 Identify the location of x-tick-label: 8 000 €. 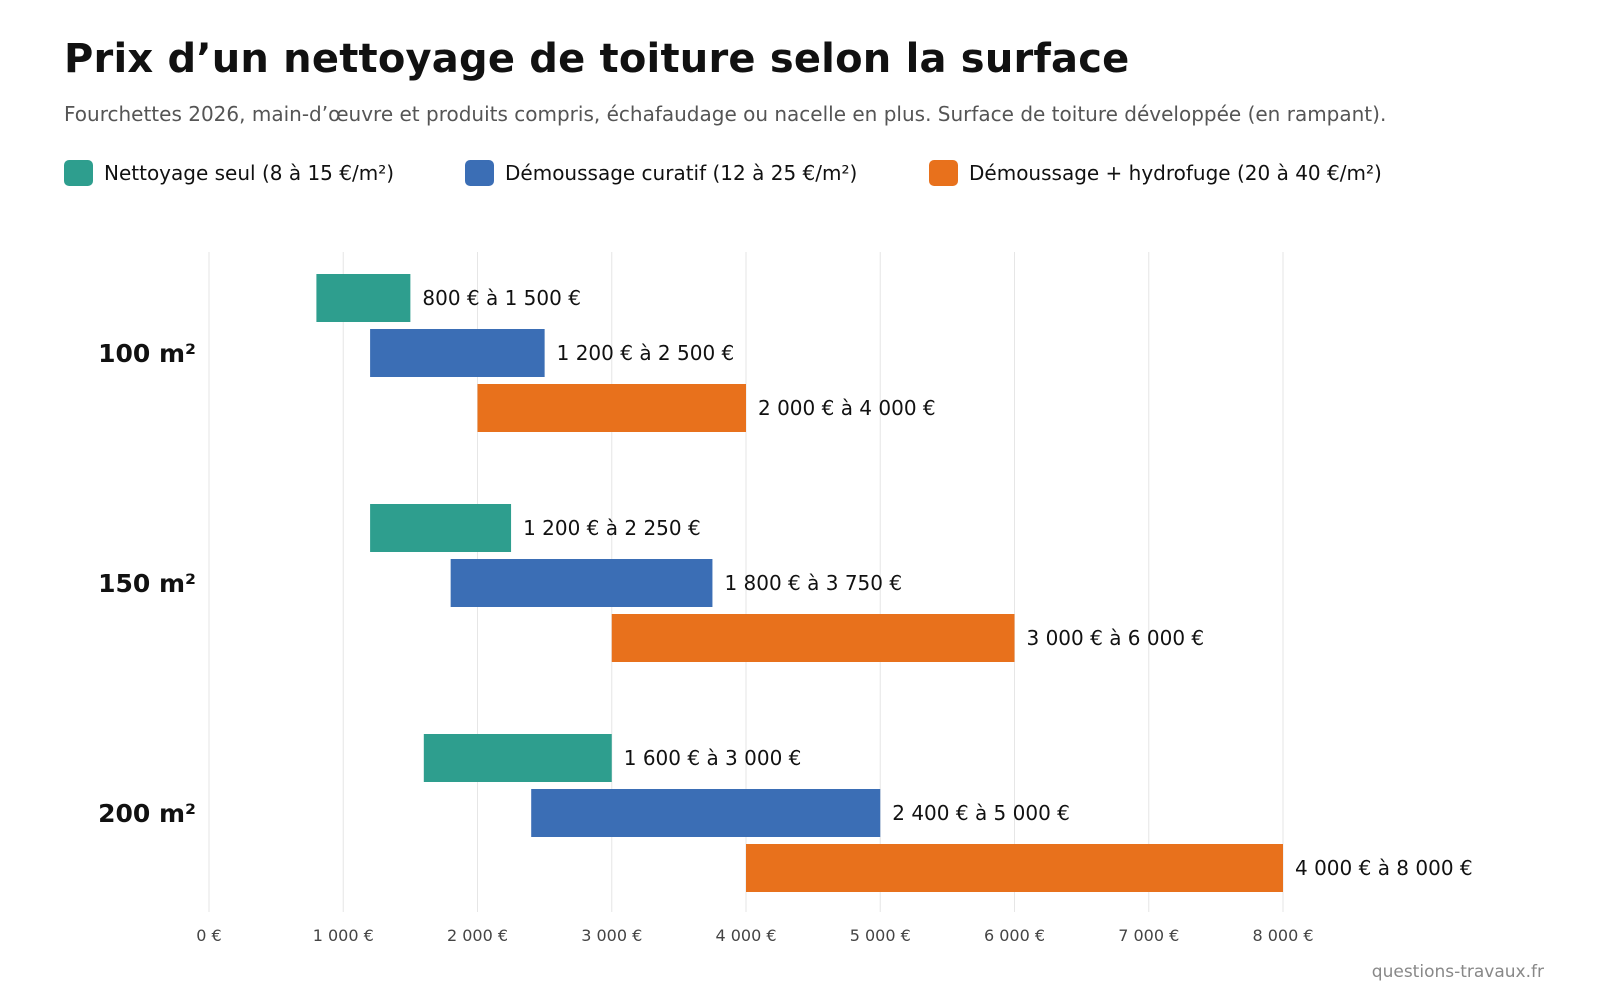
(1282, 935).